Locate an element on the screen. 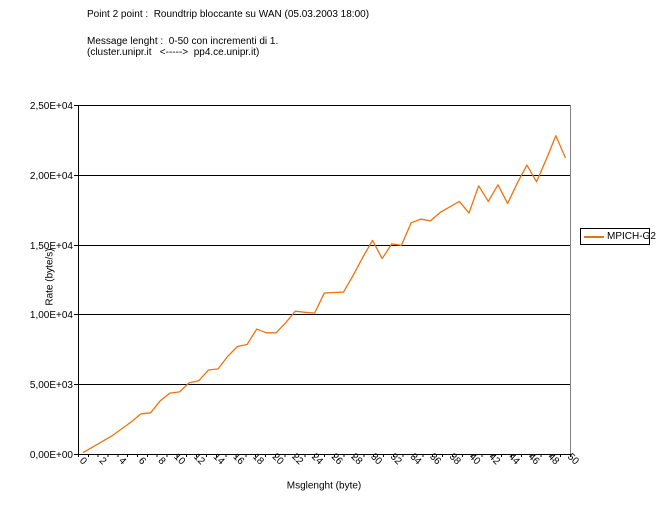 The image size is (658, 513). x-tick-label: 16 is located at coordinates (238, 459).